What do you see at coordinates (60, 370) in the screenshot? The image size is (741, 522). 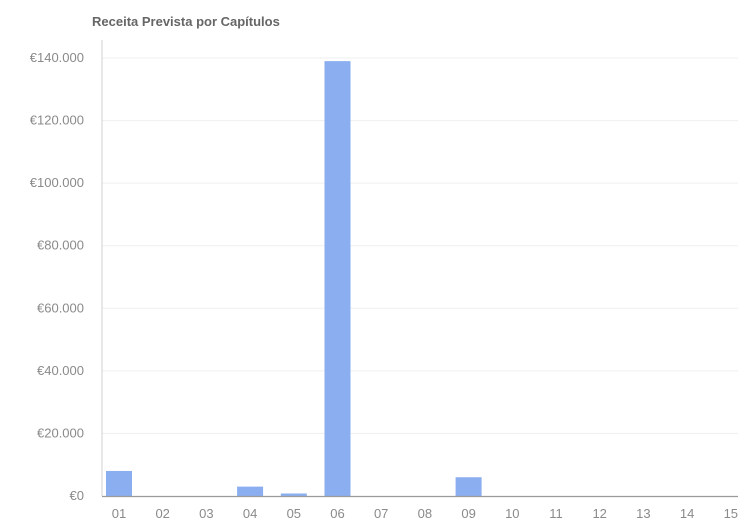 I see `y-tick-label: €40.000` at bounding box center [60, 370].